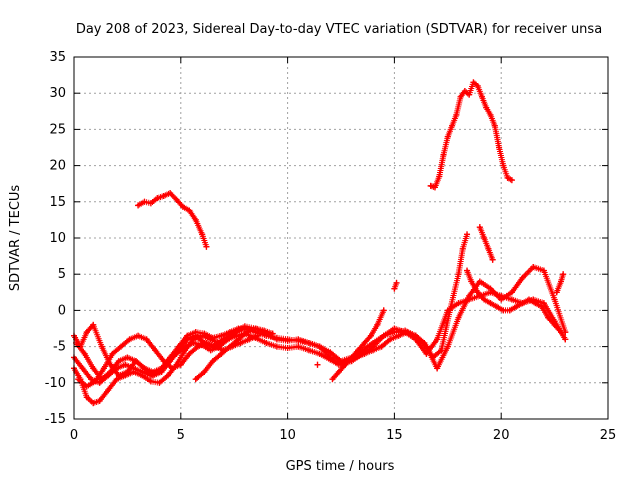 This screenshot has width=640, height=480. What do you see at coordinates (15, 238) in the screenshot?
I see `y-axis-label: SDTVAR / TECUs` at bounding box center [15, 238].